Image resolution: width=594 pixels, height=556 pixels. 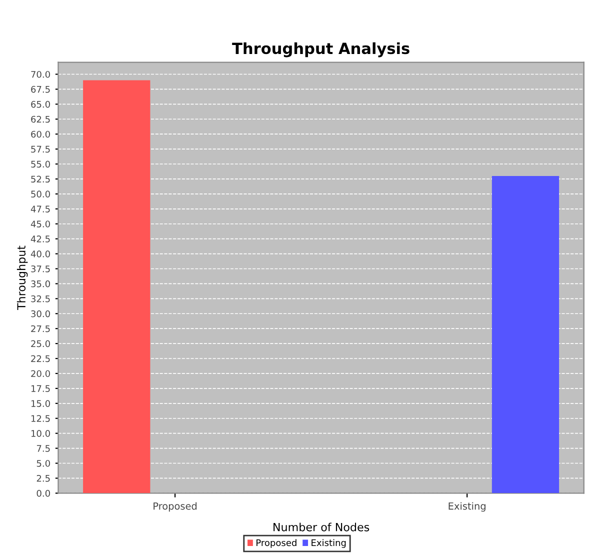 I want to click on y-tick-label: 67.5, so click(x=40, y=89).